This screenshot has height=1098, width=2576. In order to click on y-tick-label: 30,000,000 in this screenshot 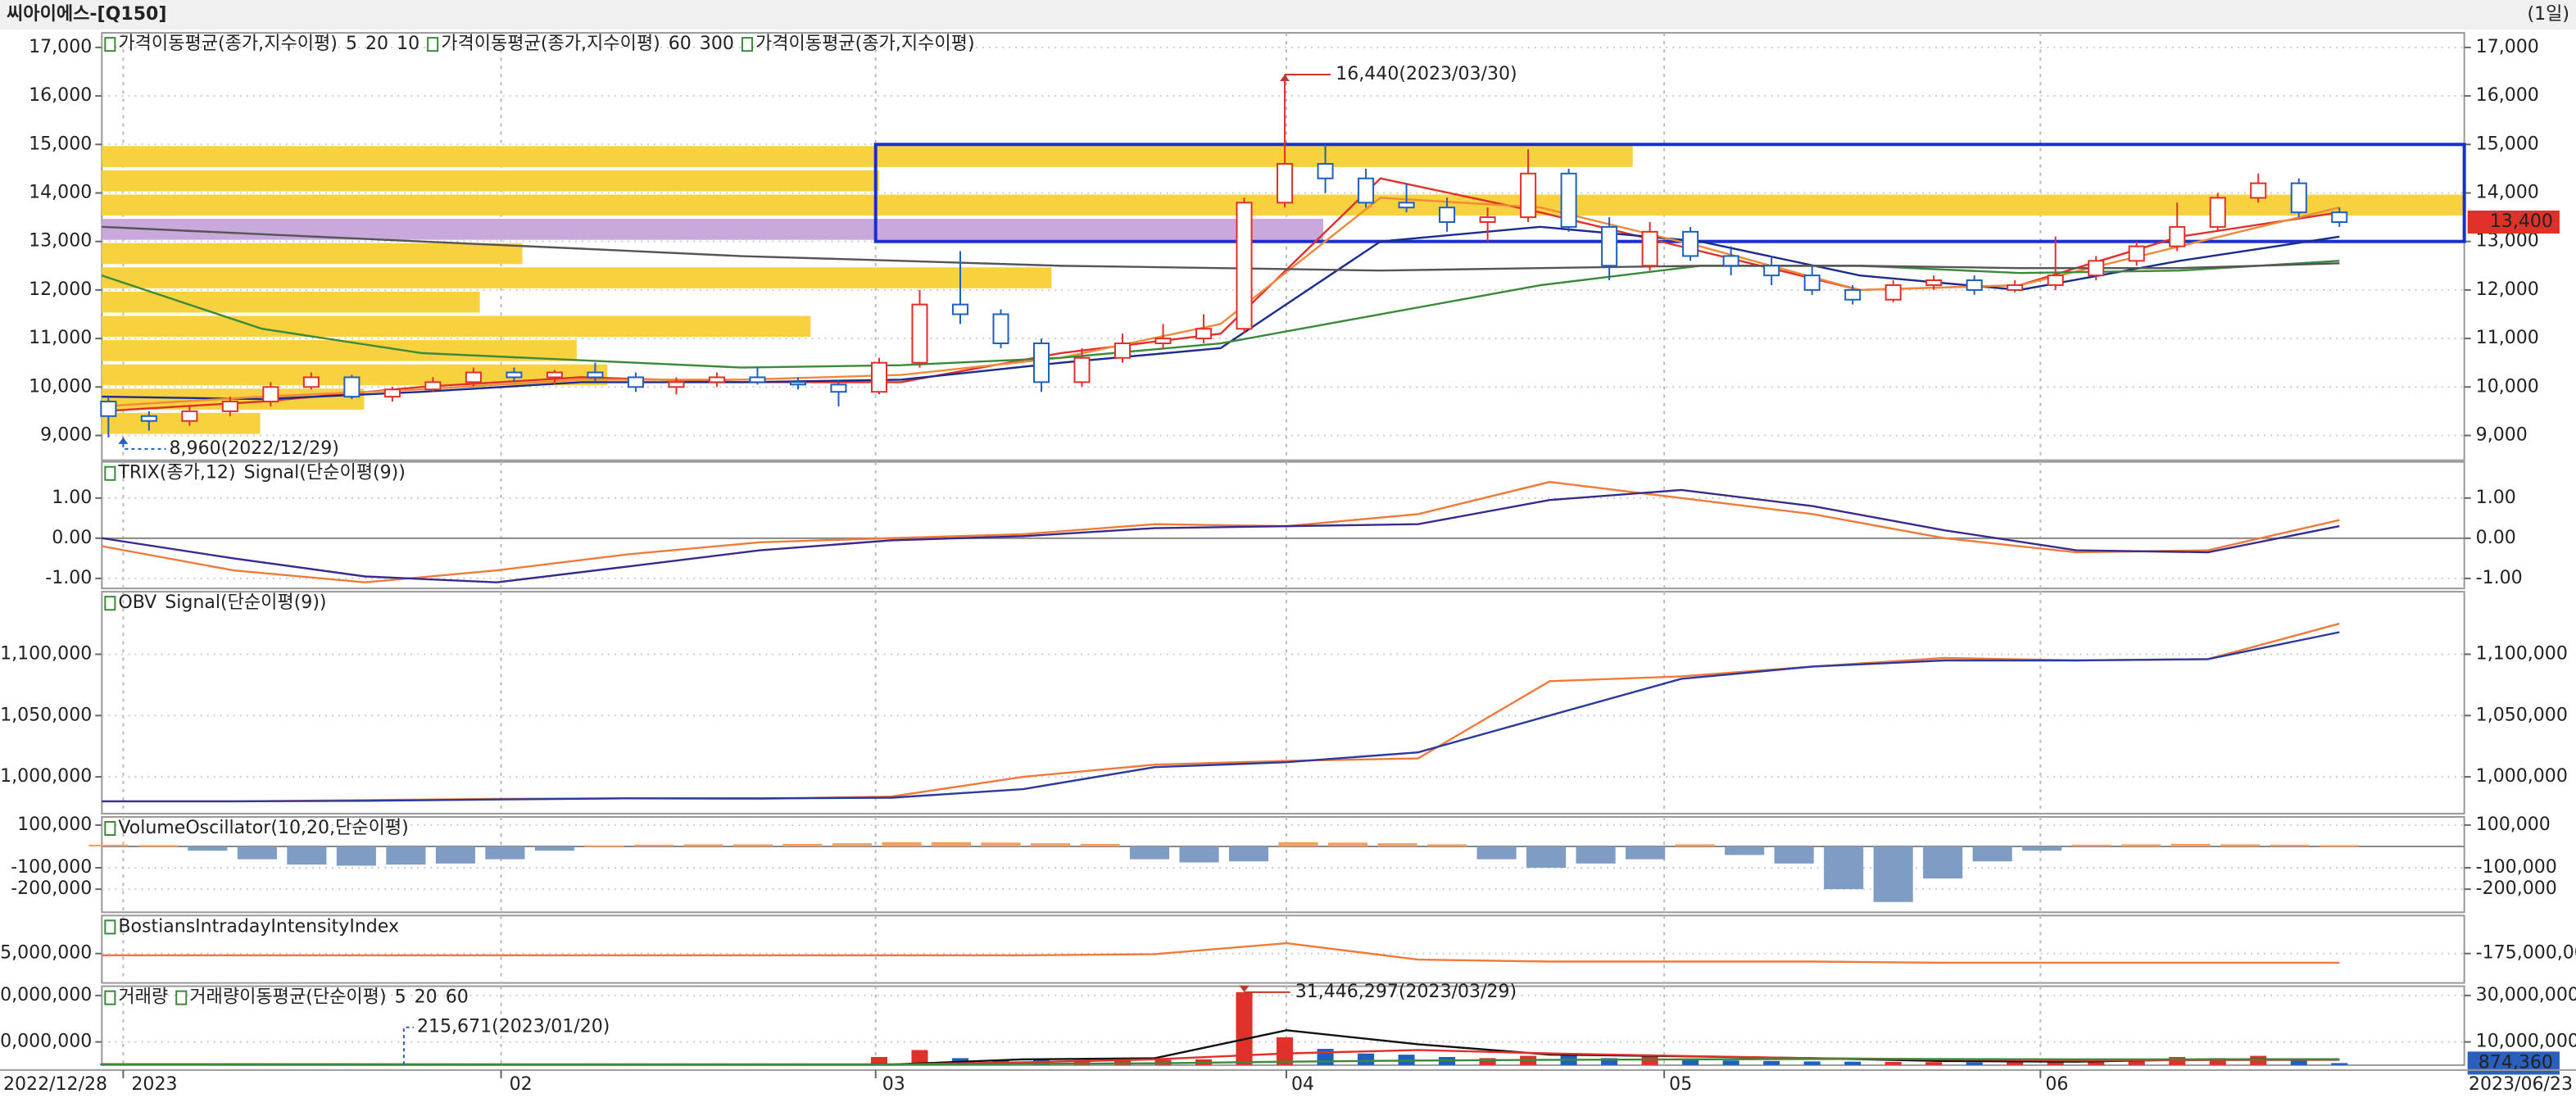, I will do `click(46, 995)`.